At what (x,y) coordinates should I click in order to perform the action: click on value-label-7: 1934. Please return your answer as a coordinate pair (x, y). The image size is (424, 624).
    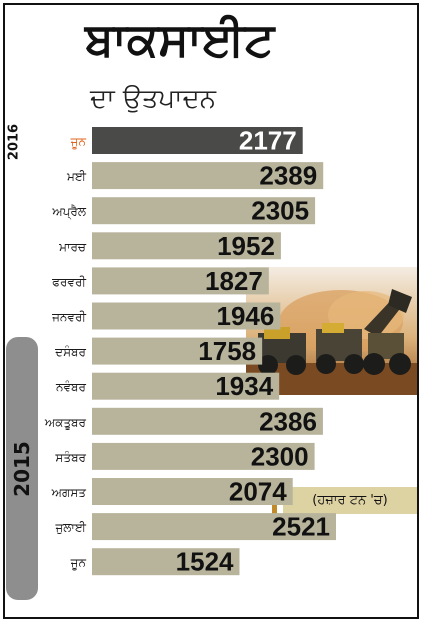
    Looking at the image, I should click on (244, 386).